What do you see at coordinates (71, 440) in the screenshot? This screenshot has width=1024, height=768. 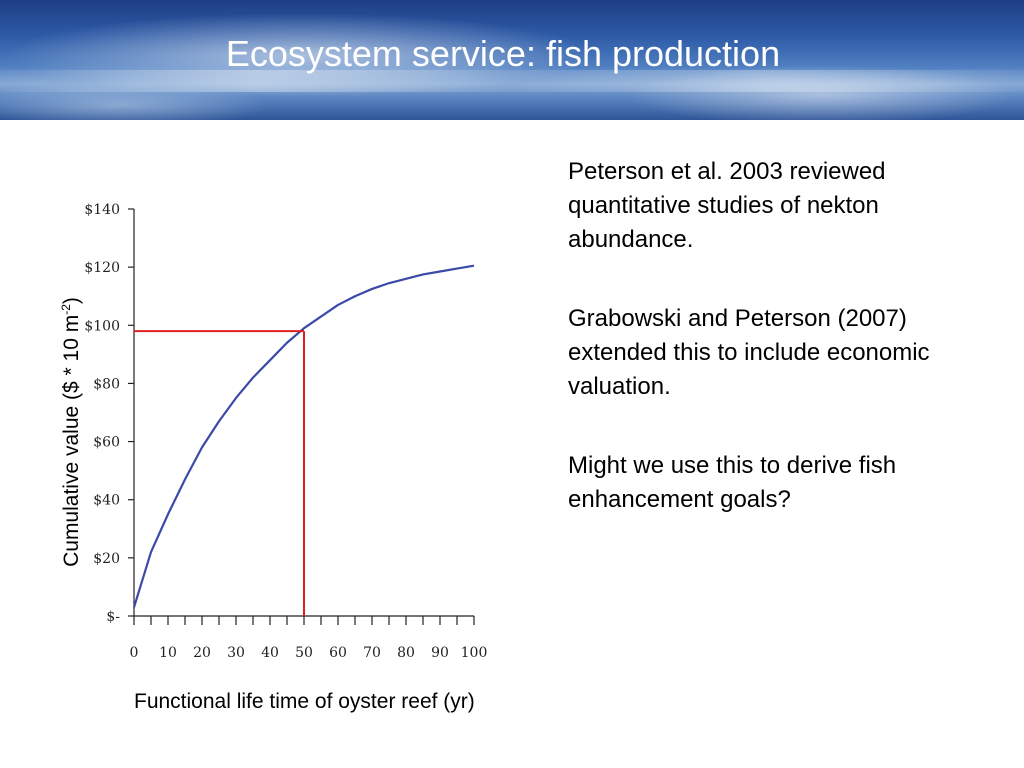 I see `y-axis-label-main: Cumulative value ($ * 10 m` at bounding box center [71, 440].